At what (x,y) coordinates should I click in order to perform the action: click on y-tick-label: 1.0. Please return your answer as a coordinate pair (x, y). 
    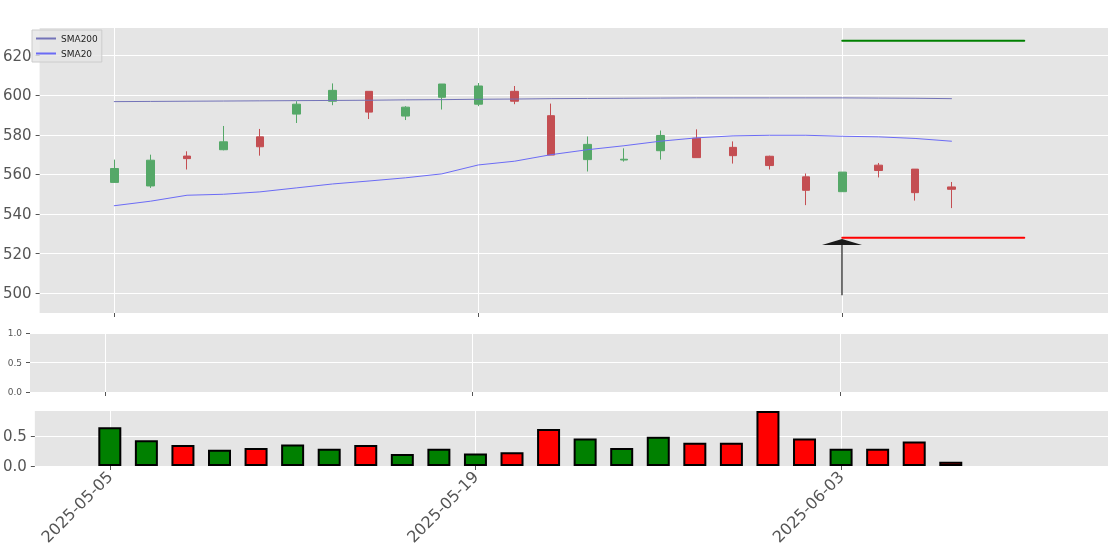
    Looking at the image, I should click on (15, 333).